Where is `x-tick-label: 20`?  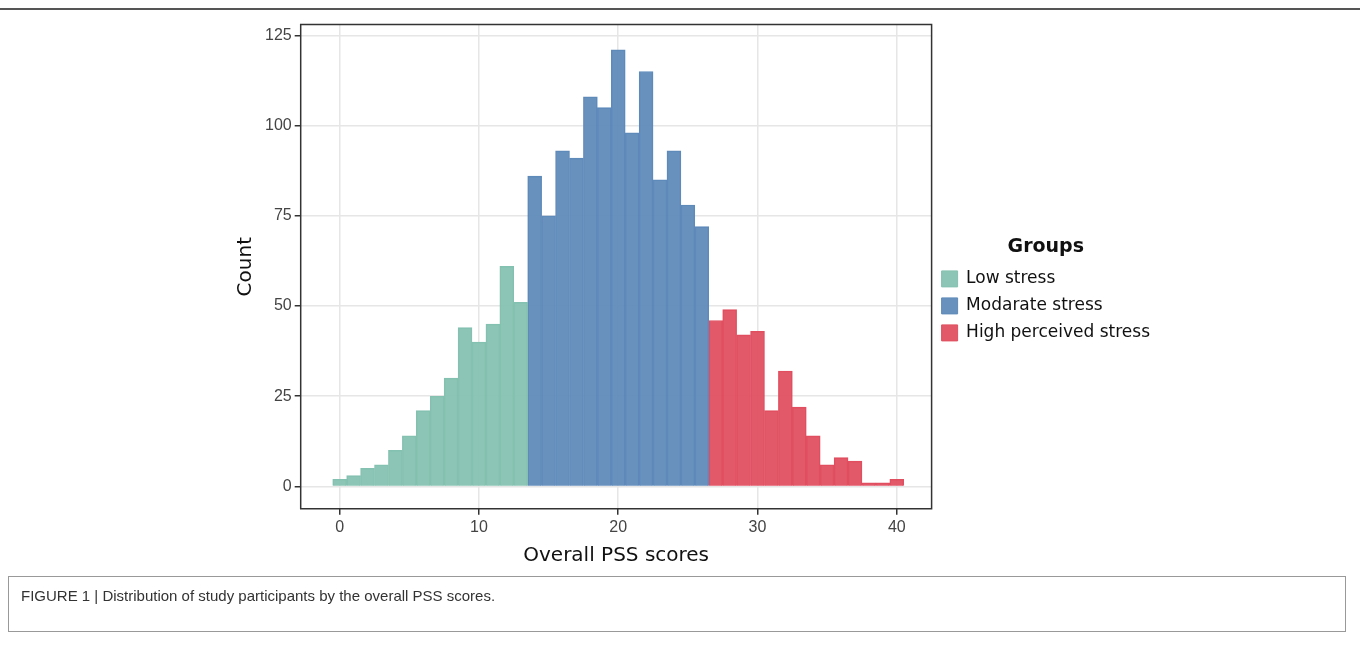
x-tick-label: 20 is located at coordinates (618, 526).